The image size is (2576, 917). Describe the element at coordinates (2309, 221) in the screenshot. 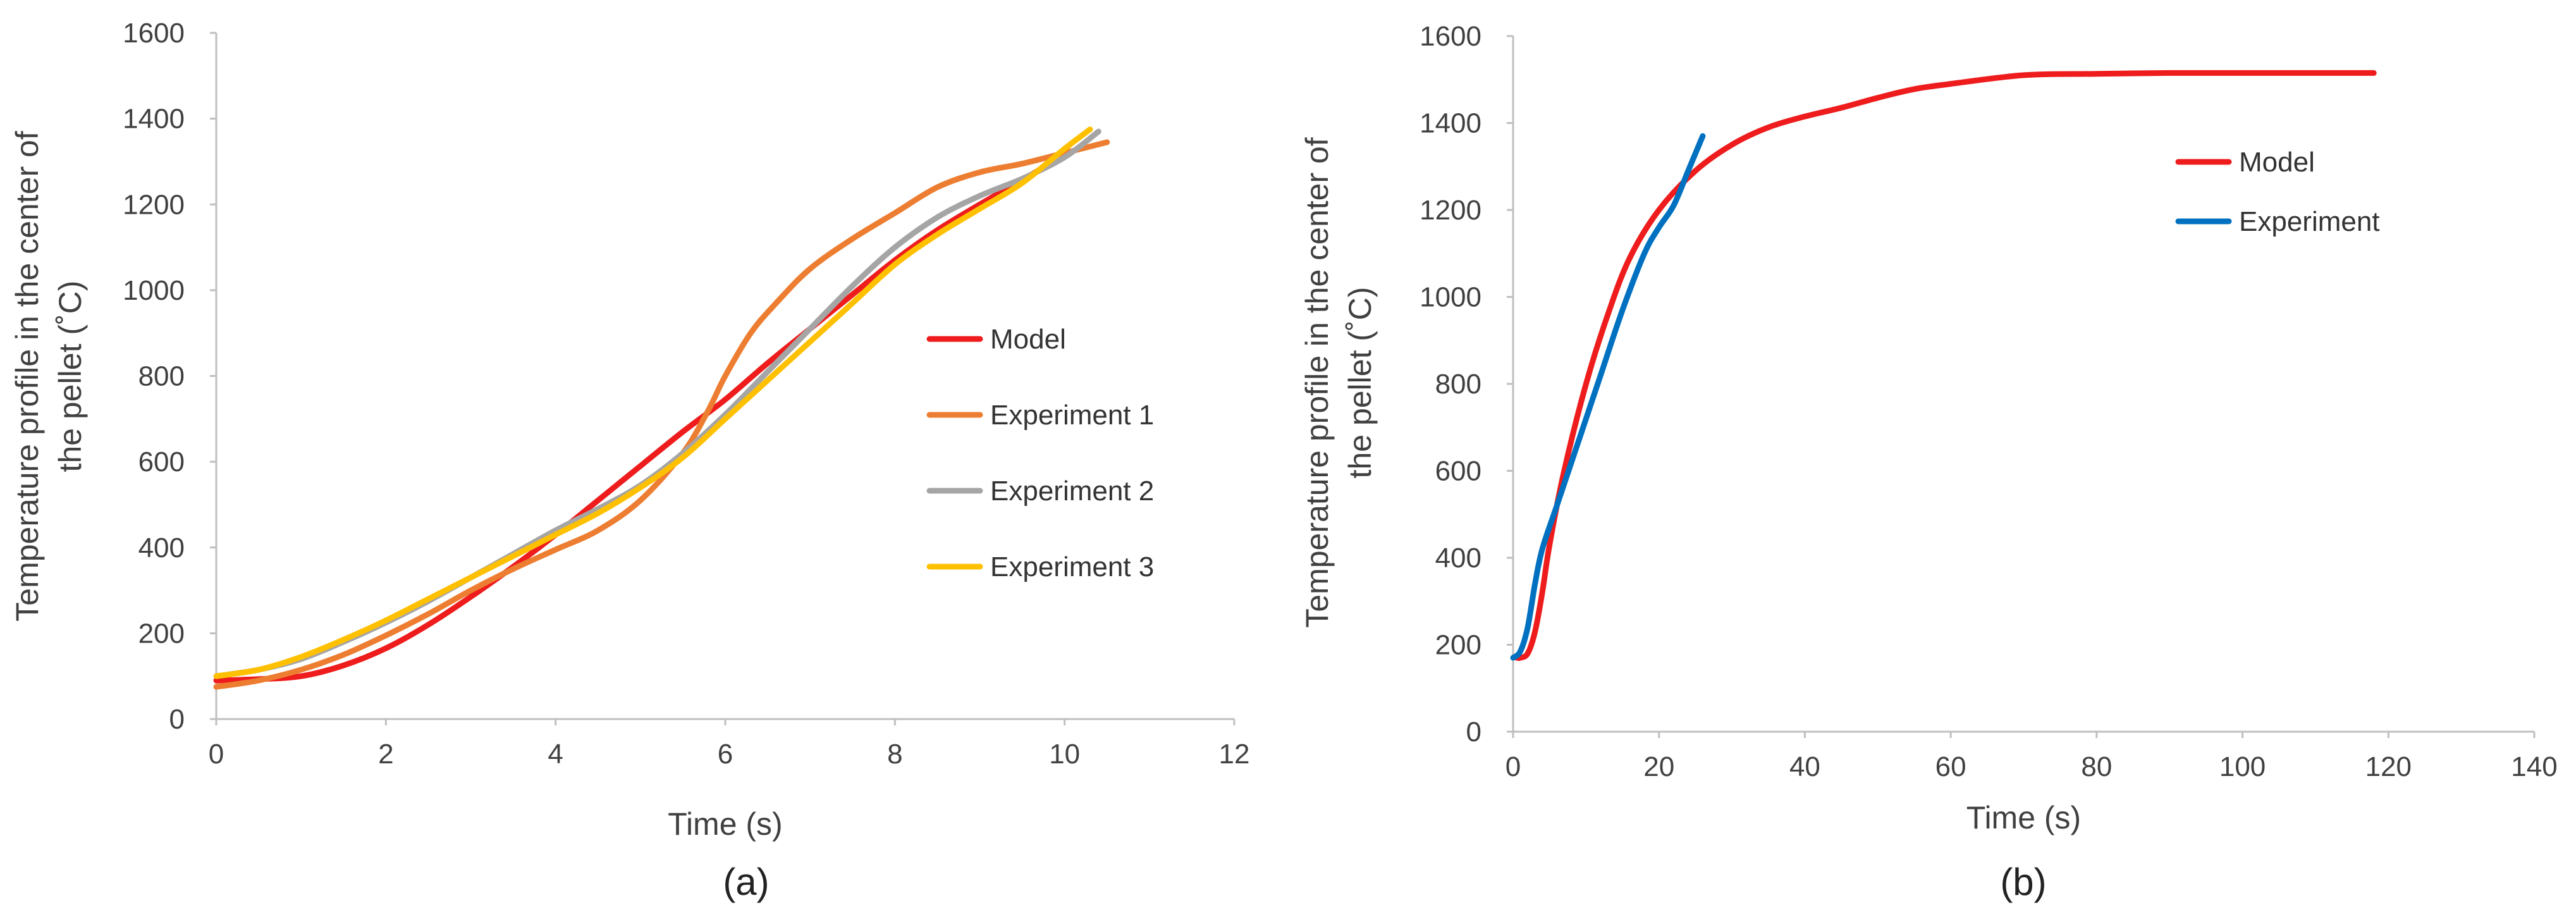

I see `legend-label: Experiment` at that location.